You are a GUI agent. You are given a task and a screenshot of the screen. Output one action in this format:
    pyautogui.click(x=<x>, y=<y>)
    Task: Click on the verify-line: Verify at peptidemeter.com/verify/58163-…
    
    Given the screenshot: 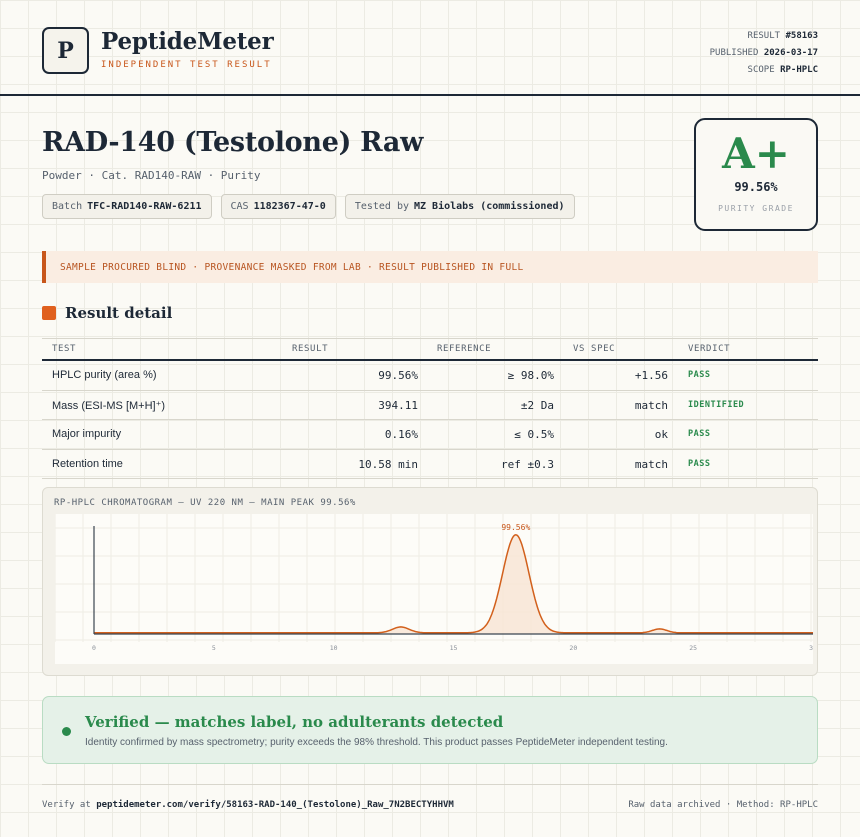 What is the action you would take?
    pyautogui.click(x=248, y=805)
    